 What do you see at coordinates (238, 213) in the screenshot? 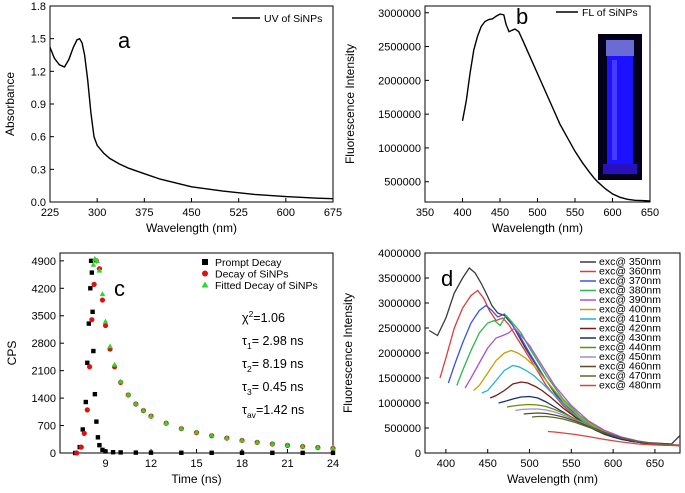
I see `x-tick-label: 525` at bounding box center [238, 213].